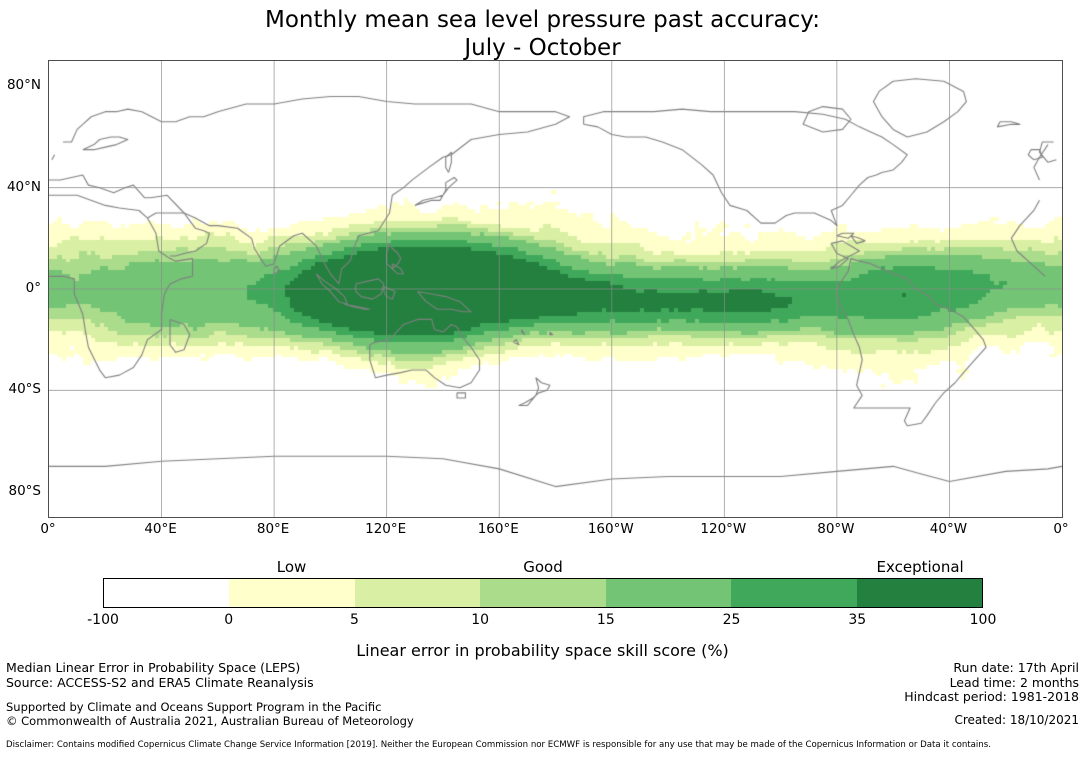  I want to click on longitude-tick-label: 160°E, so click(498, 529).